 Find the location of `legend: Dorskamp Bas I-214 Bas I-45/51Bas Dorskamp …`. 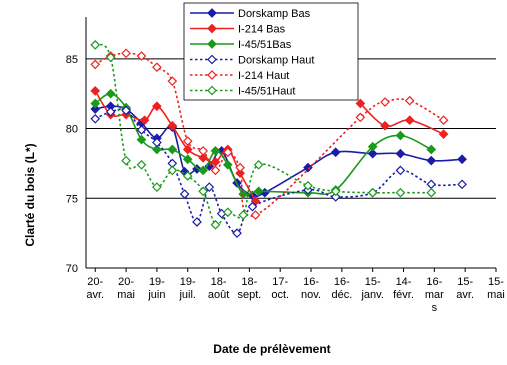

legend: Dorskamp Bas I-214 Bas I-45/51Bas Dorskamp … is located at coordinates (271, 51).